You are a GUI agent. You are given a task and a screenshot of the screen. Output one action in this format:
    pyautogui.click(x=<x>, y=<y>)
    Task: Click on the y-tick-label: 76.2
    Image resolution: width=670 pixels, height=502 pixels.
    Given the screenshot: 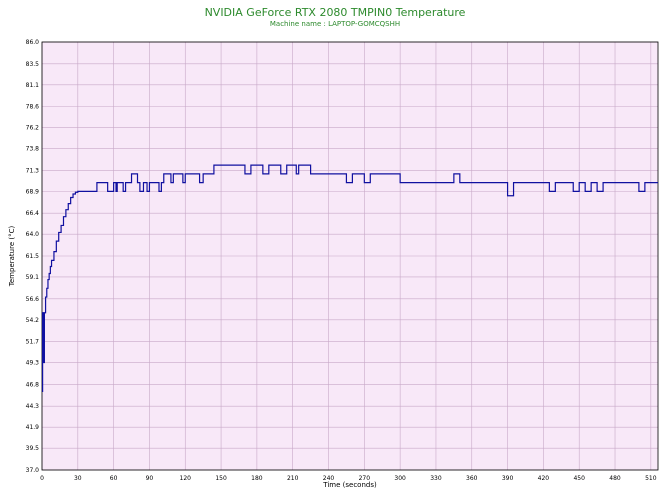 What is the action you would take?
    pyautogui.click(x=33, y=128)
    